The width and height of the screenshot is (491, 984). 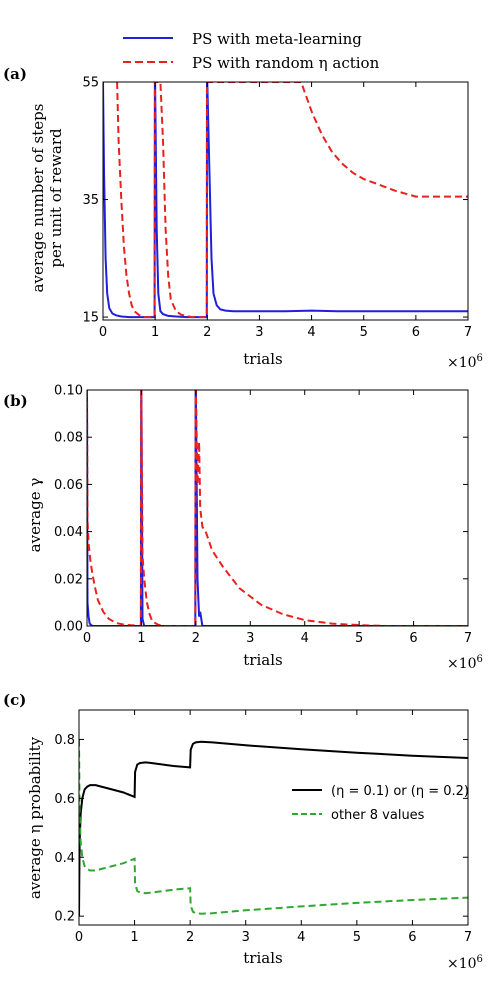 I want to click on panel-a-ytick-label-1: 35, so click(x=90, y=200).